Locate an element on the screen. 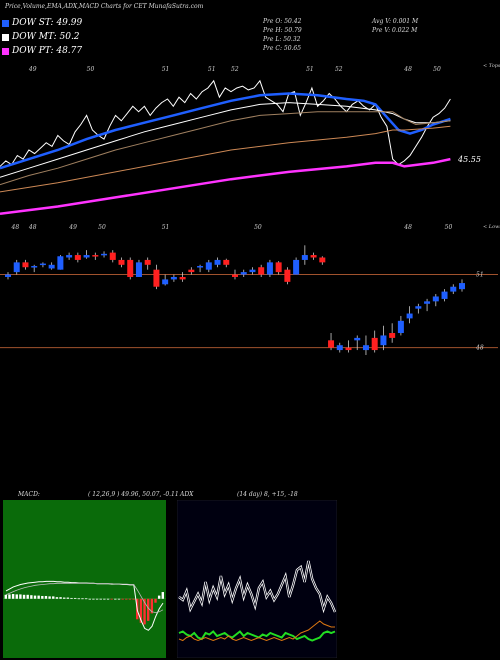 The height and width of the screenshot is (660, 500). ohlc-close: Pre C: 50.65 is located at coordinates (282, 48).